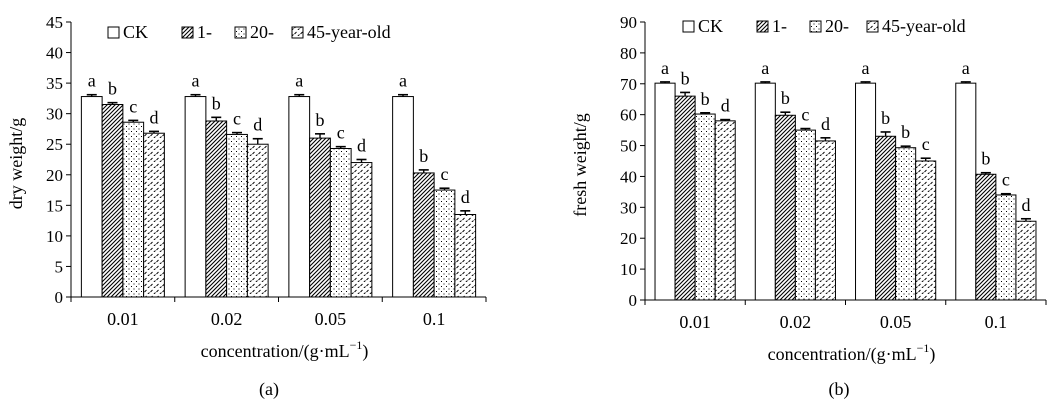 Image resolution: width=1053 pixels, height=406 pixels. I want to click on y-tick-label: 90, so click(628, 22).